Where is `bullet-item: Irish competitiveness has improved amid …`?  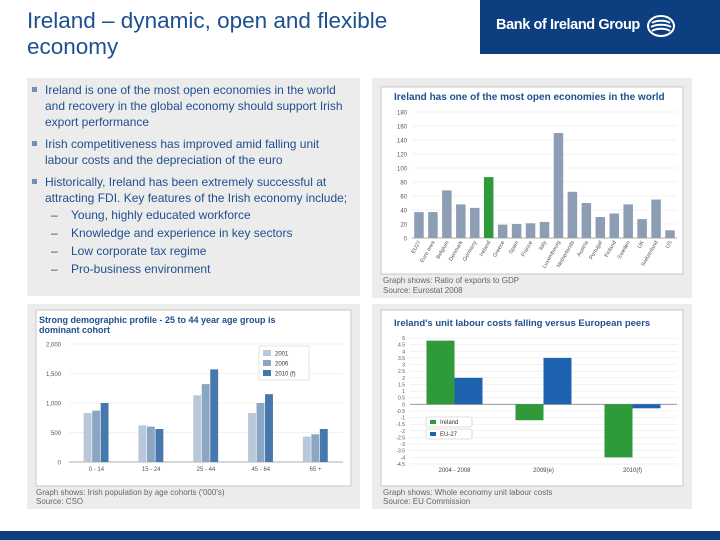 bullet-item: Irish competitiveness has improved amid … is located at coordinates (192, 152).